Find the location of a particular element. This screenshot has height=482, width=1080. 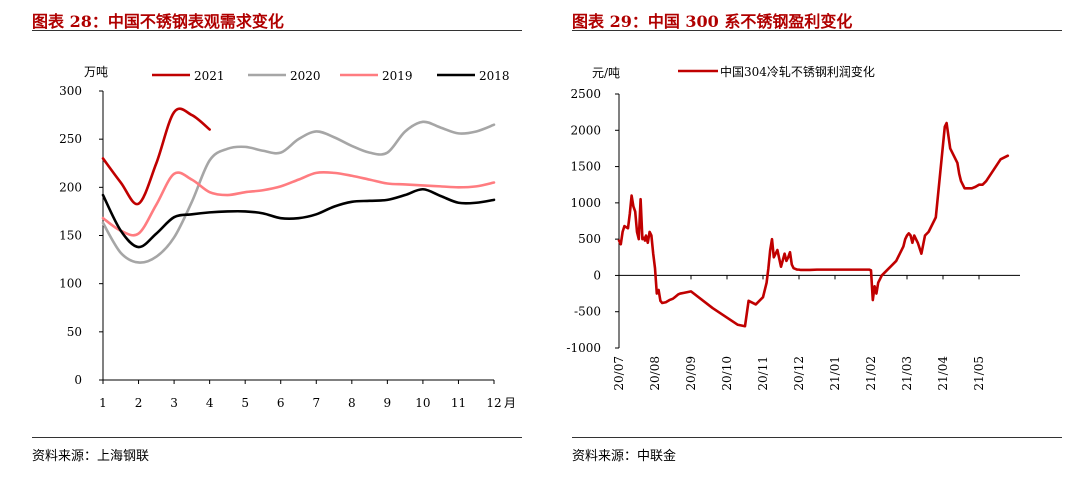

x-tick-label: 4 is located at coordinates (210, 403).